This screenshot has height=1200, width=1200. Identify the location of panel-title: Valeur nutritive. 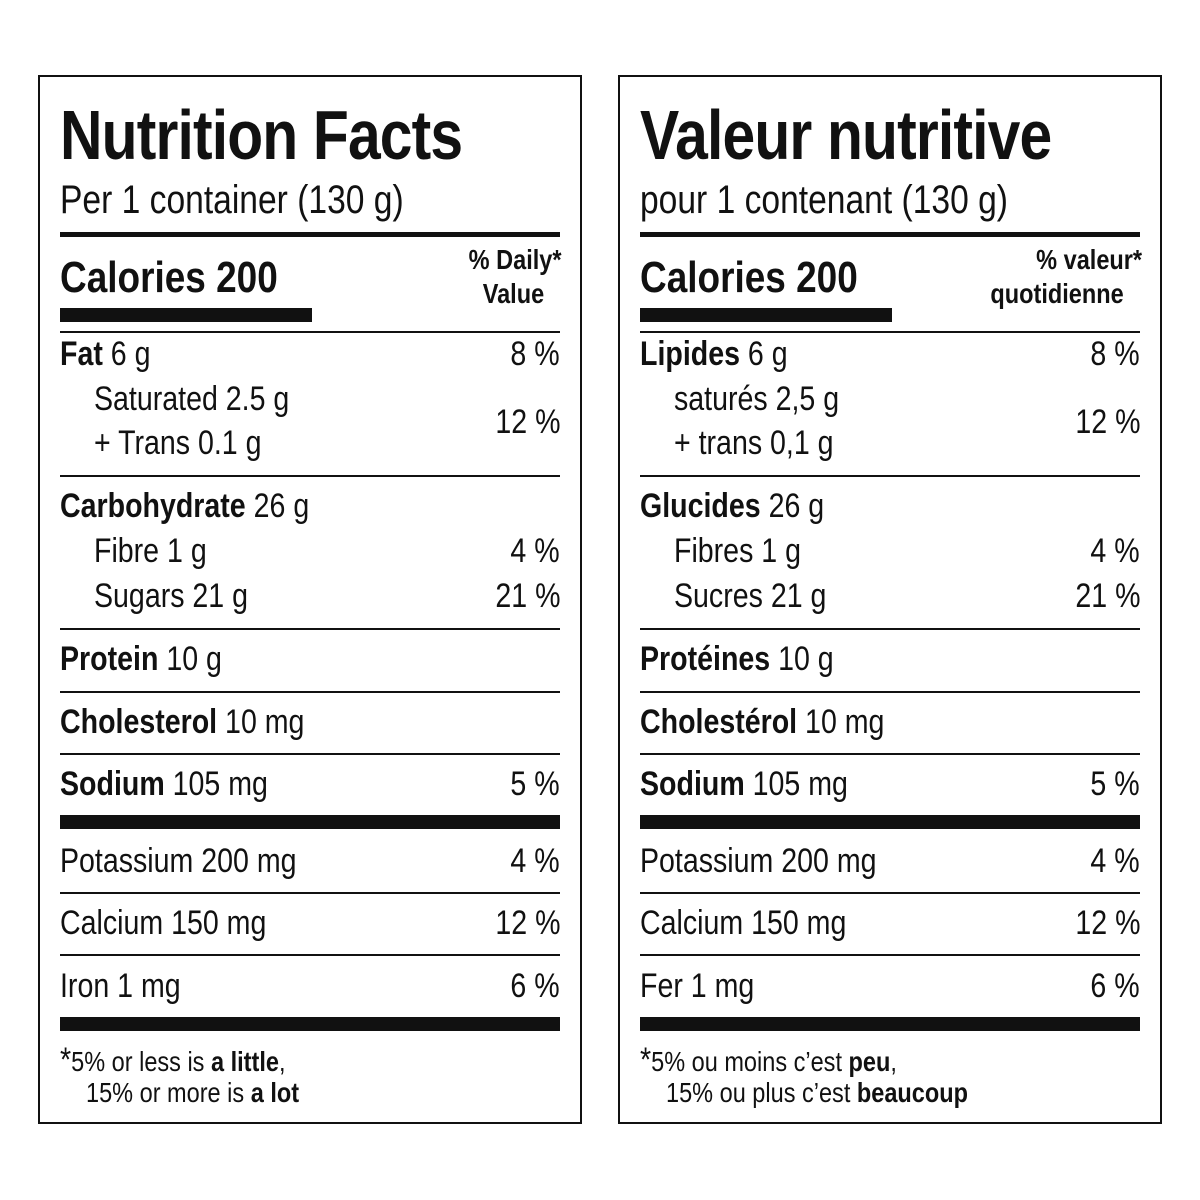
(846, 135).